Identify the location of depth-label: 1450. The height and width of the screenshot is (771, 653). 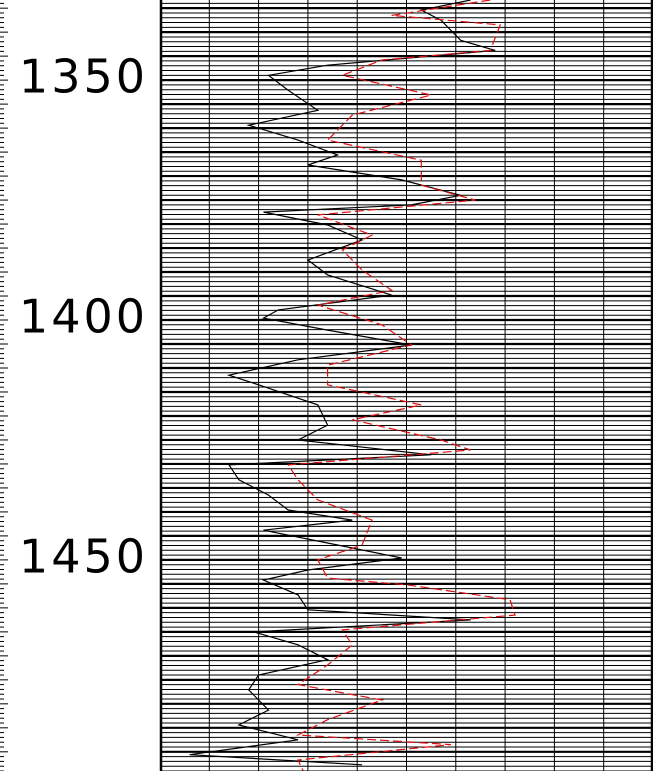
(83, 556).